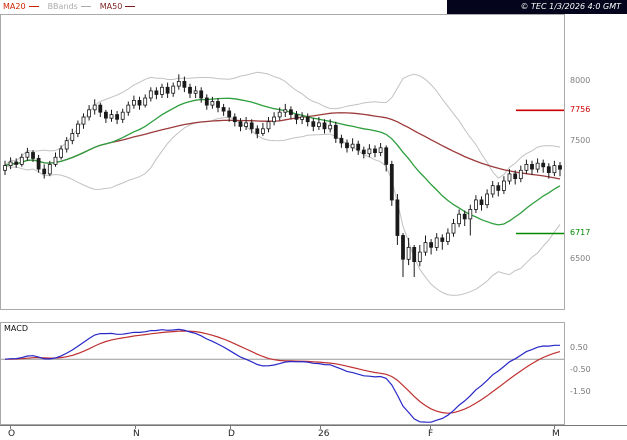 This screenshot has width=627, height=440. I want to click on time-label-O: O, so click(12, 434).